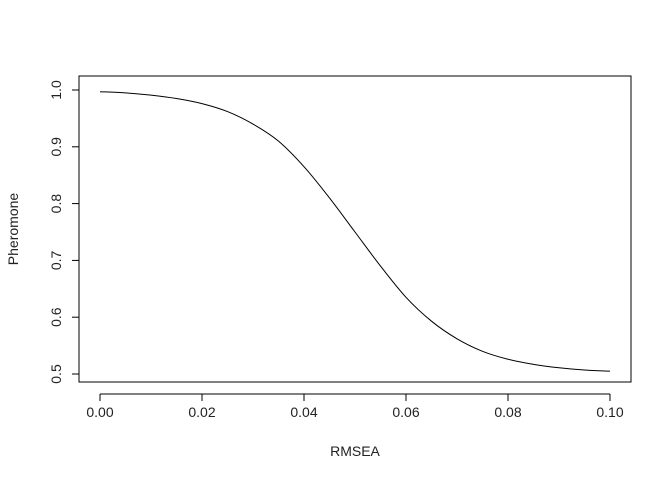  I want to click on y-tick-label: 0.6, so click(56, 317).